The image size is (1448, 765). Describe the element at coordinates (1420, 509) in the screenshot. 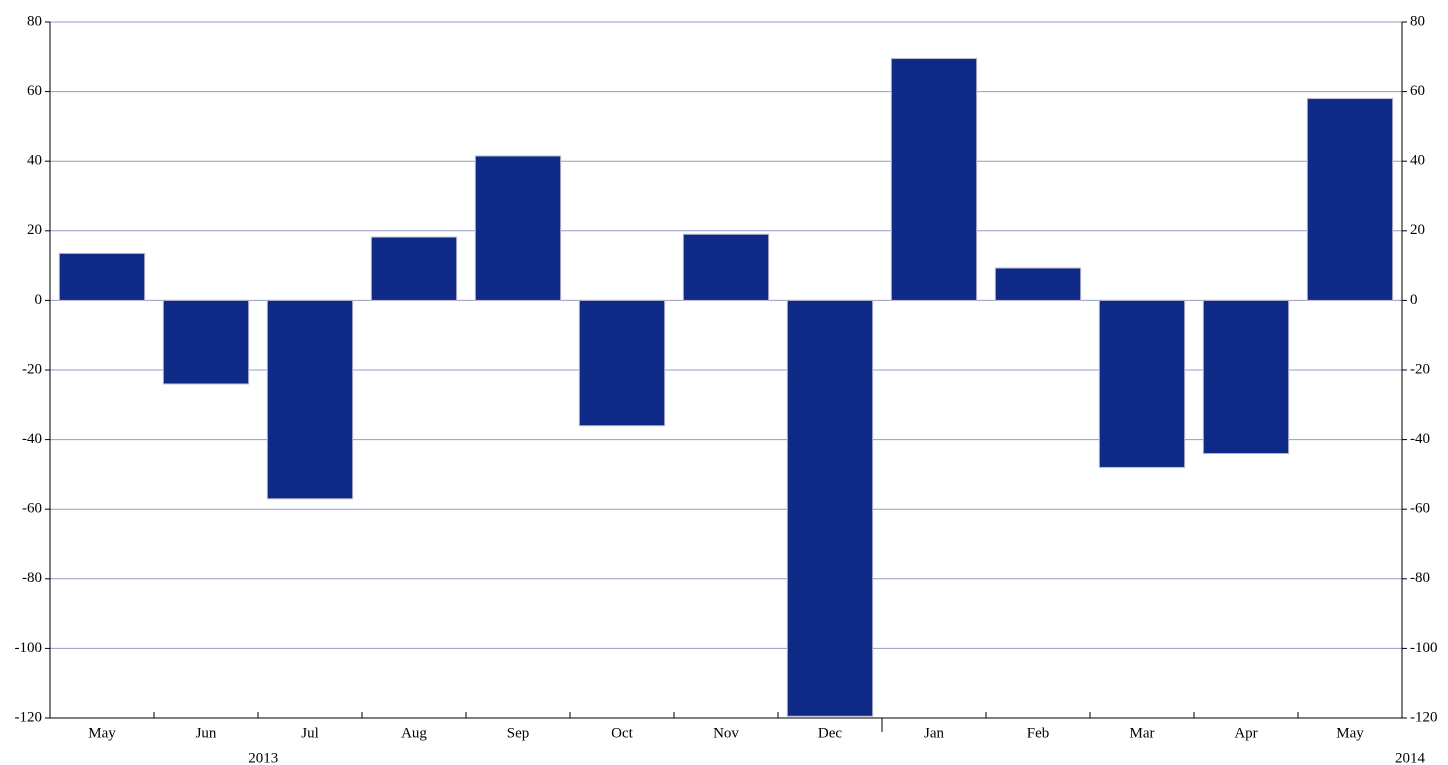

I see `y2-tick-label: -60` at that location.